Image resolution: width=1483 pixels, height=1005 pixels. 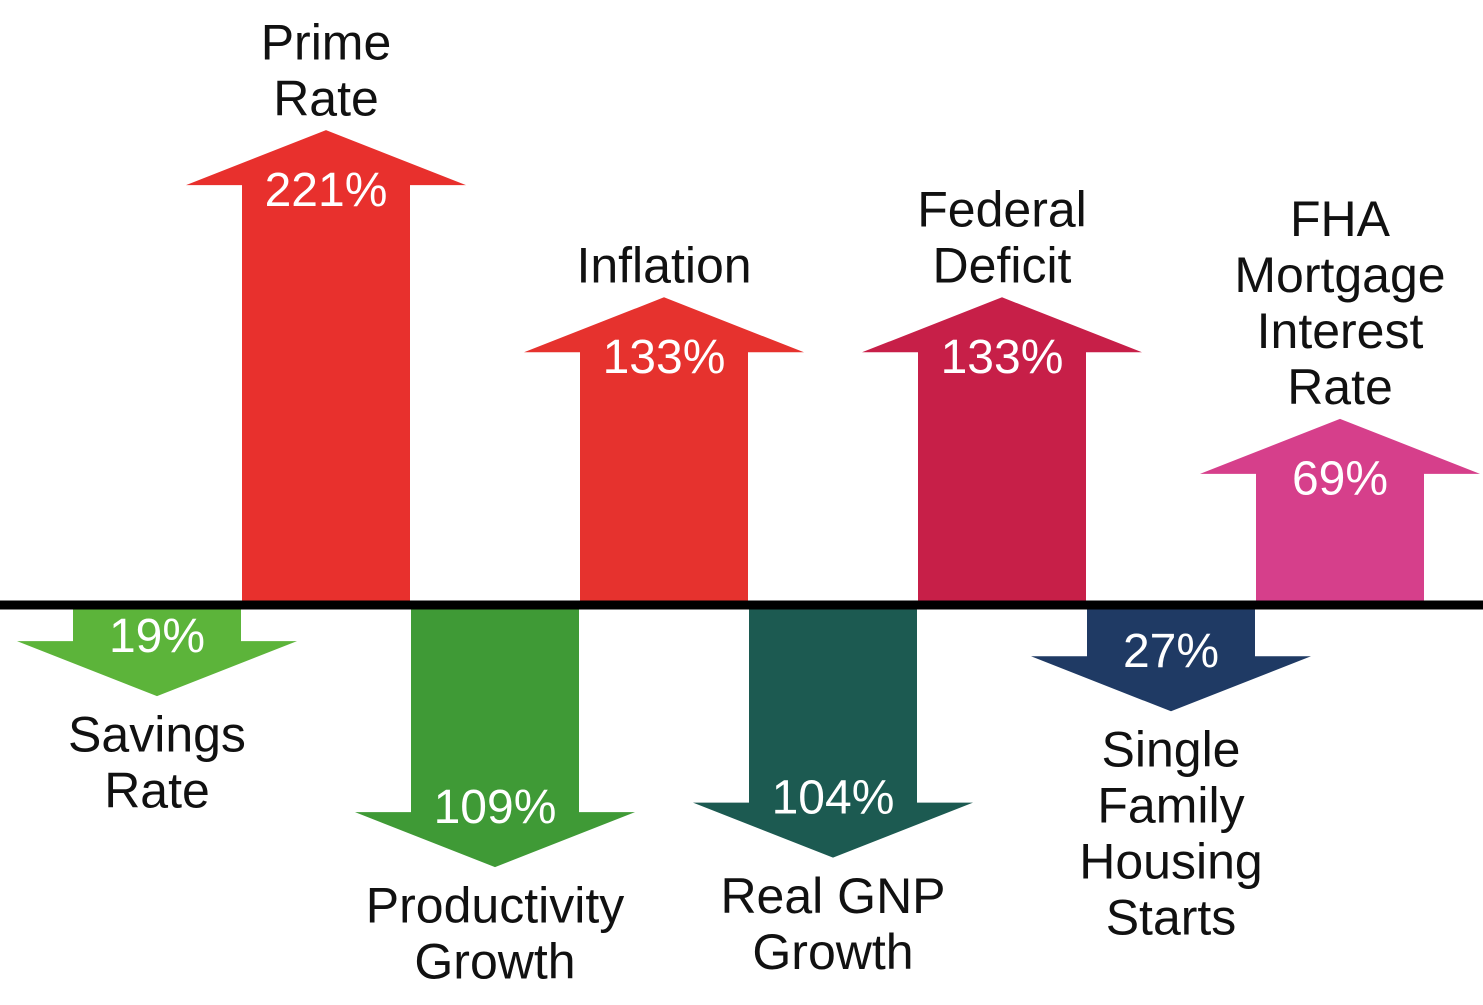 What do you see at coordinates (157, 734) in the screenshot?
I see `category-label: Savings` at bounding box center [157, 734].